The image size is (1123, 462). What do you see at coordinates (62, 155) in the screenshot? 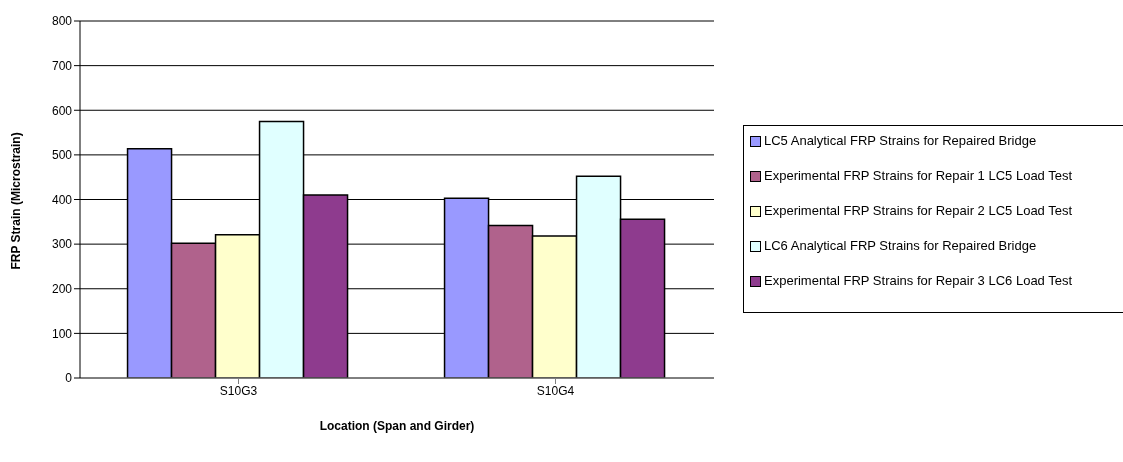
I see `y-tick-label: 500` at bounding box center [62, 155].